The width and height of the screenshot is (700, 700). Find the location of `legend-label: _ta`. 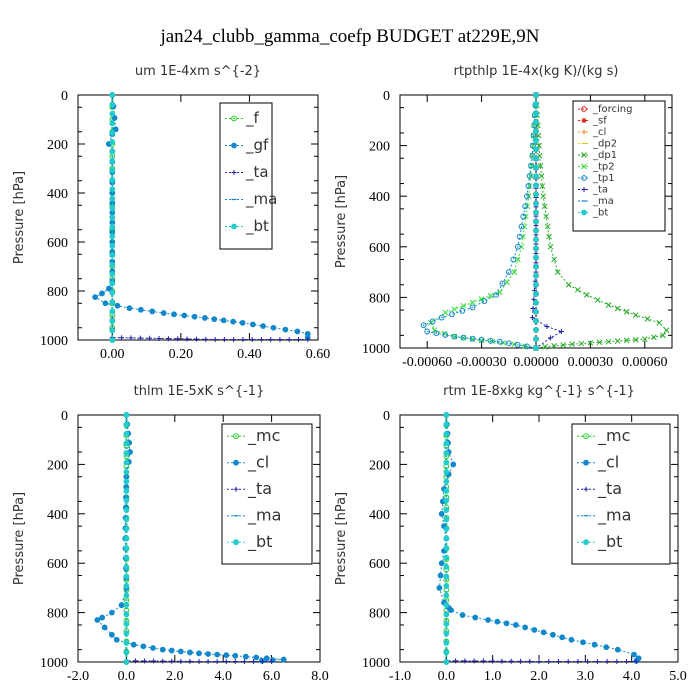

legend-label: _ta is located at coordinates (609, 489).